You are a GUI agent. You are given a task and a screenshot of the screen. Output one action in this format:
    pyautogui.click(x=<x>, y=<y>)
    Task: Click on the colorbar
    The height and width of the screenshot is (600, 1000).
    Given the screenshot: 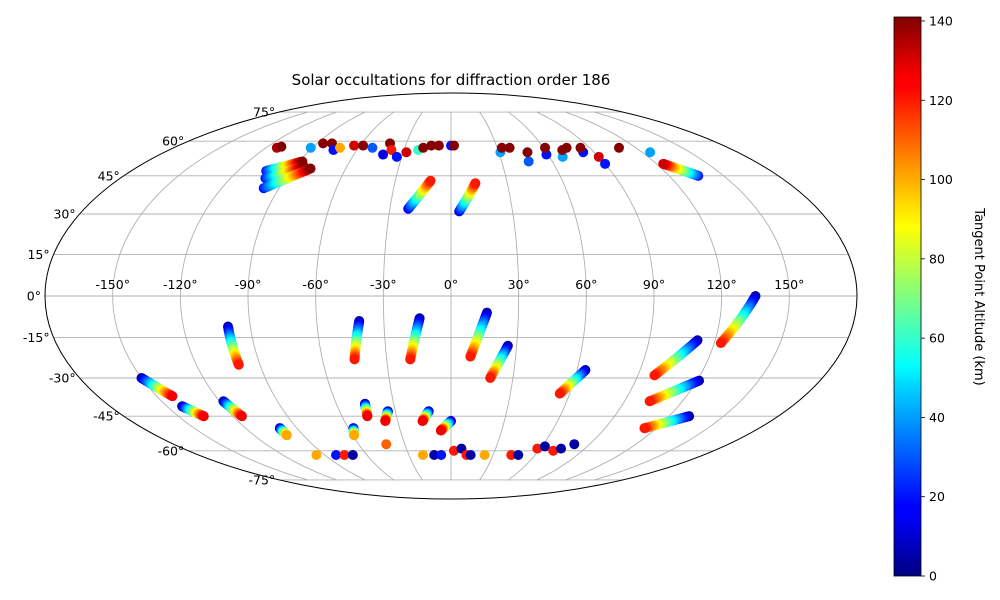 What is the action you would take?
    pyautogui.click(x=907, y=296)
    